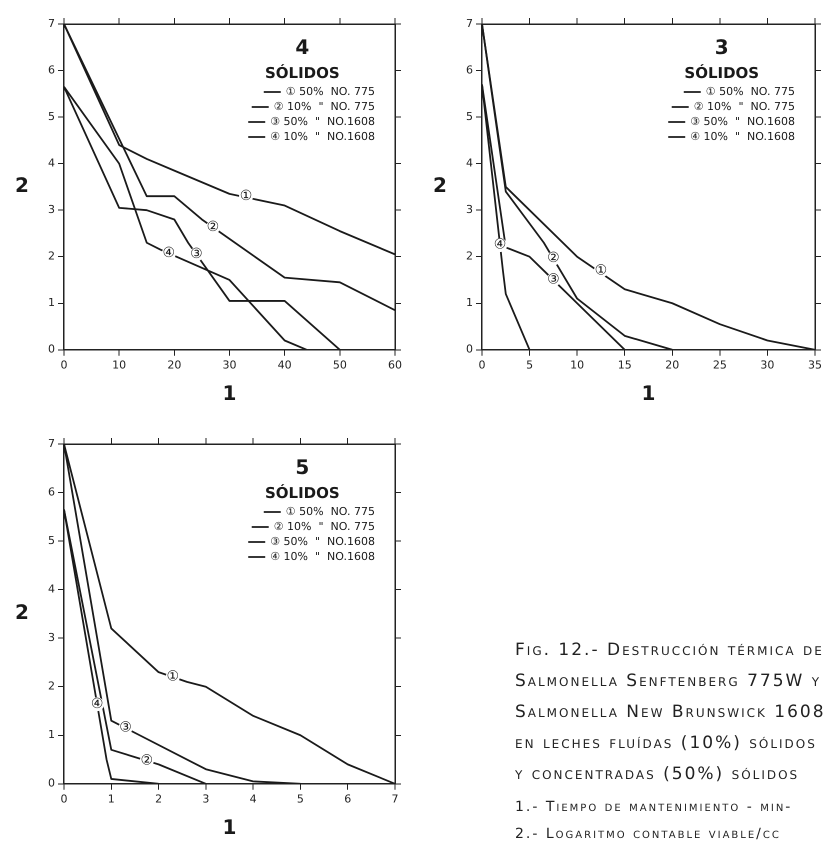 This screenshot has height=849, width=835. Describe the element at coordinates (111, 799) in the screenshot. I see `x-tick-label: 1` at that location.